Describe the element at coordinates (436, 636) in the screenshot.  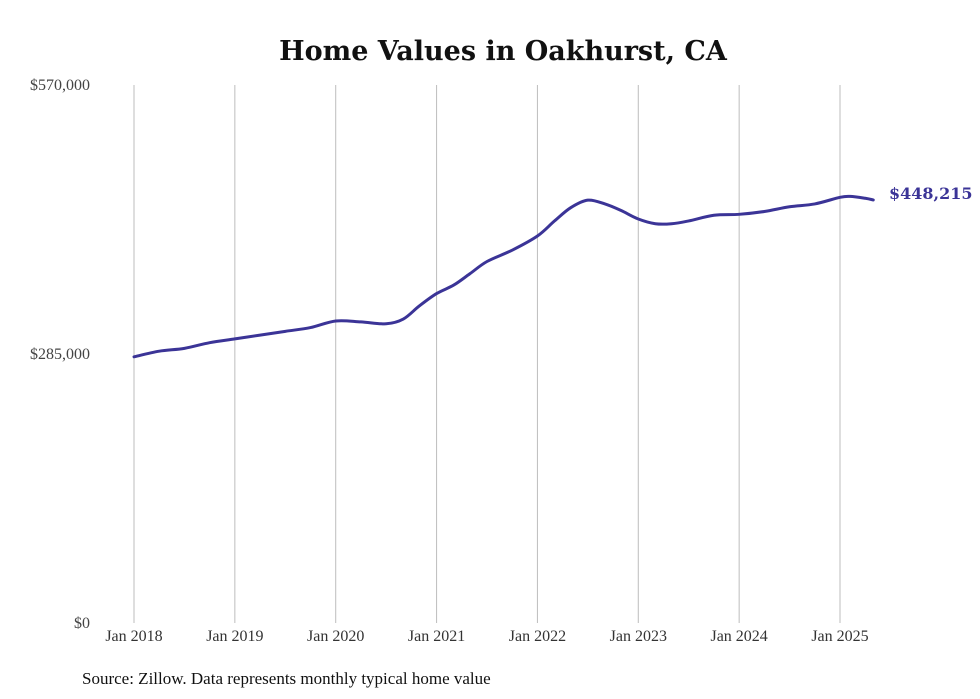
I see `x-tick-label: Jan 2021` at that location.